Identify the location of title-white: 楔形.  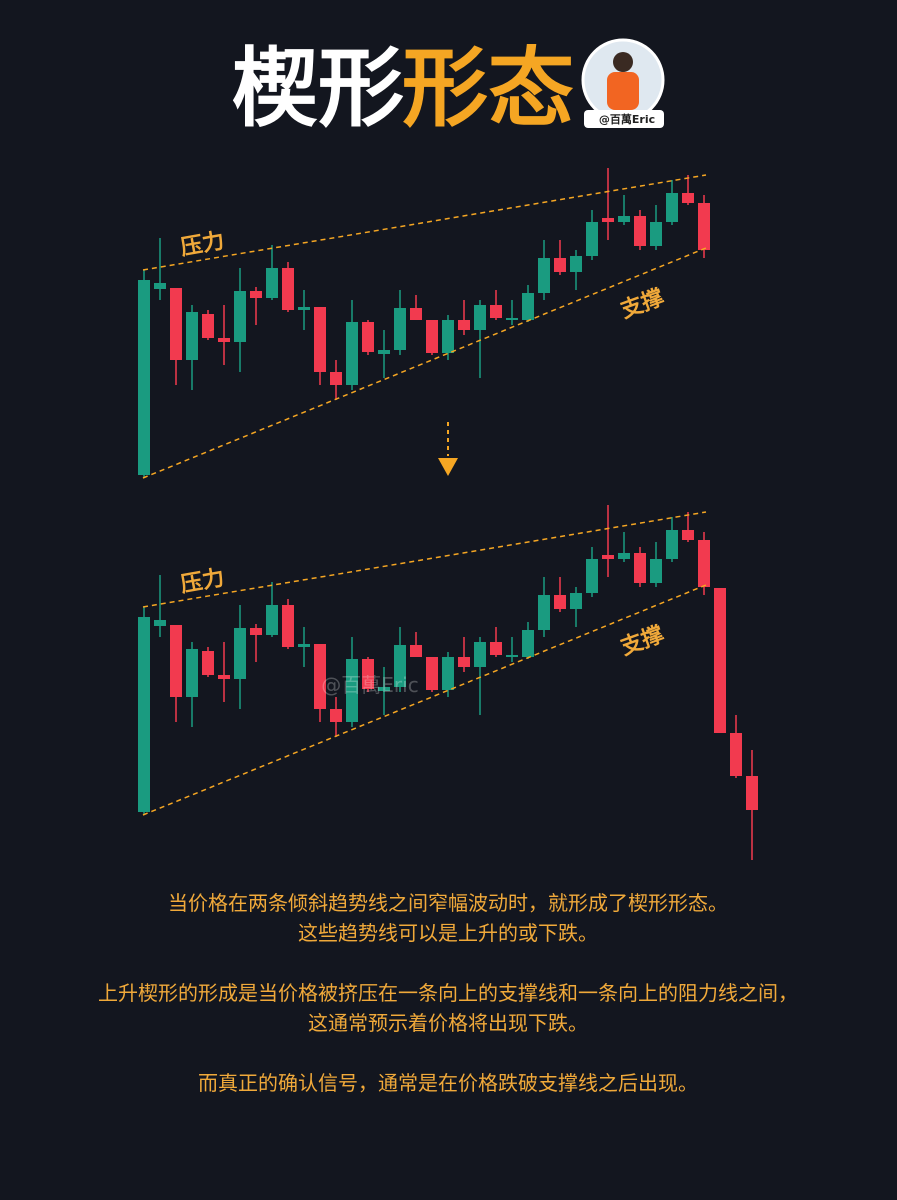
(318, 89).